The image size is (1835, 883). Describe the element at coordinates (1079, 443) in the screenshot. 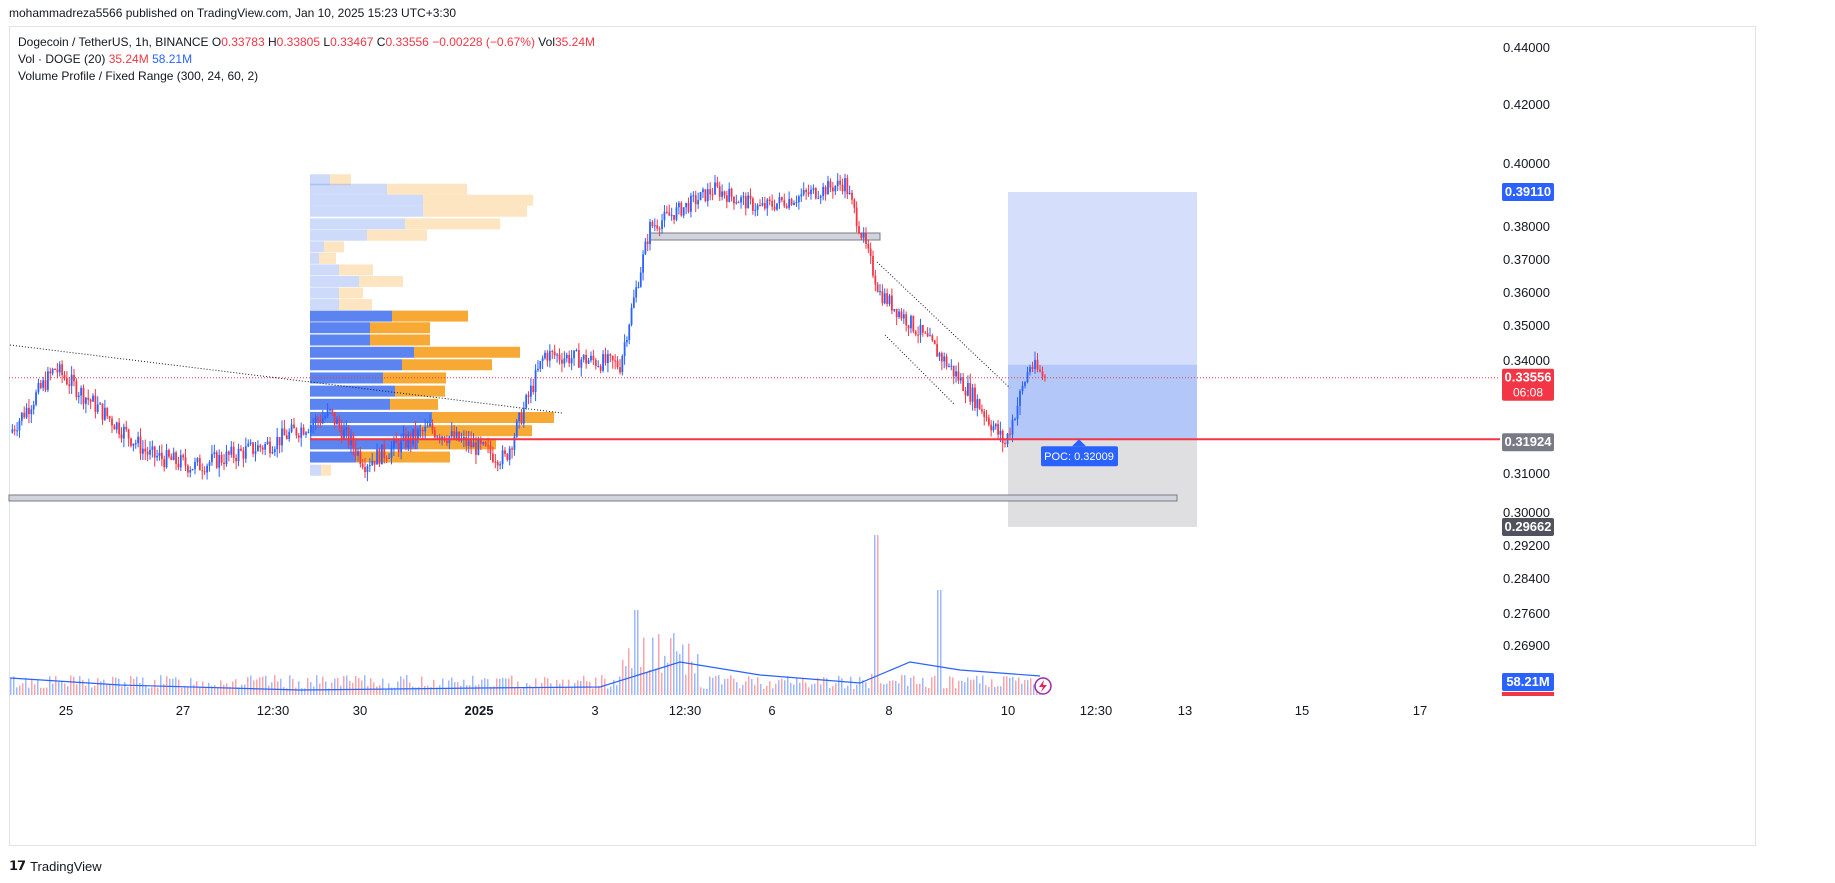

I see `poc-label-arrow` at that location.